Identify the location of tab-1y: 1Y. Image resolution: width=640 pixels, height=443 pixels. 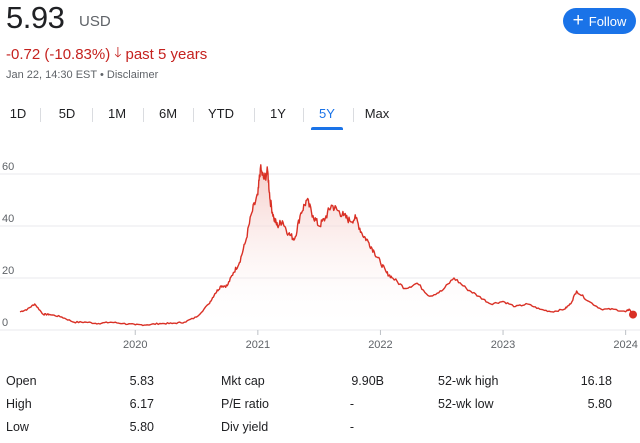
(278, 115).